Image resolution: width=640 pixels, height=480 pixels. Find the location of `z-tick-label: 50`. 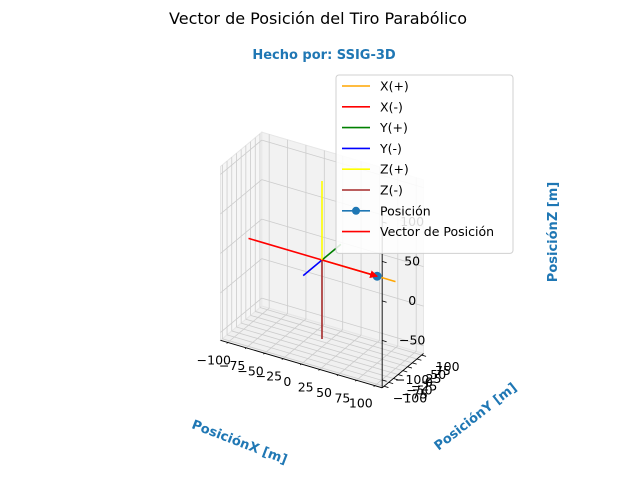

z-tick-label: 50 is located at coordinates (412, 260).